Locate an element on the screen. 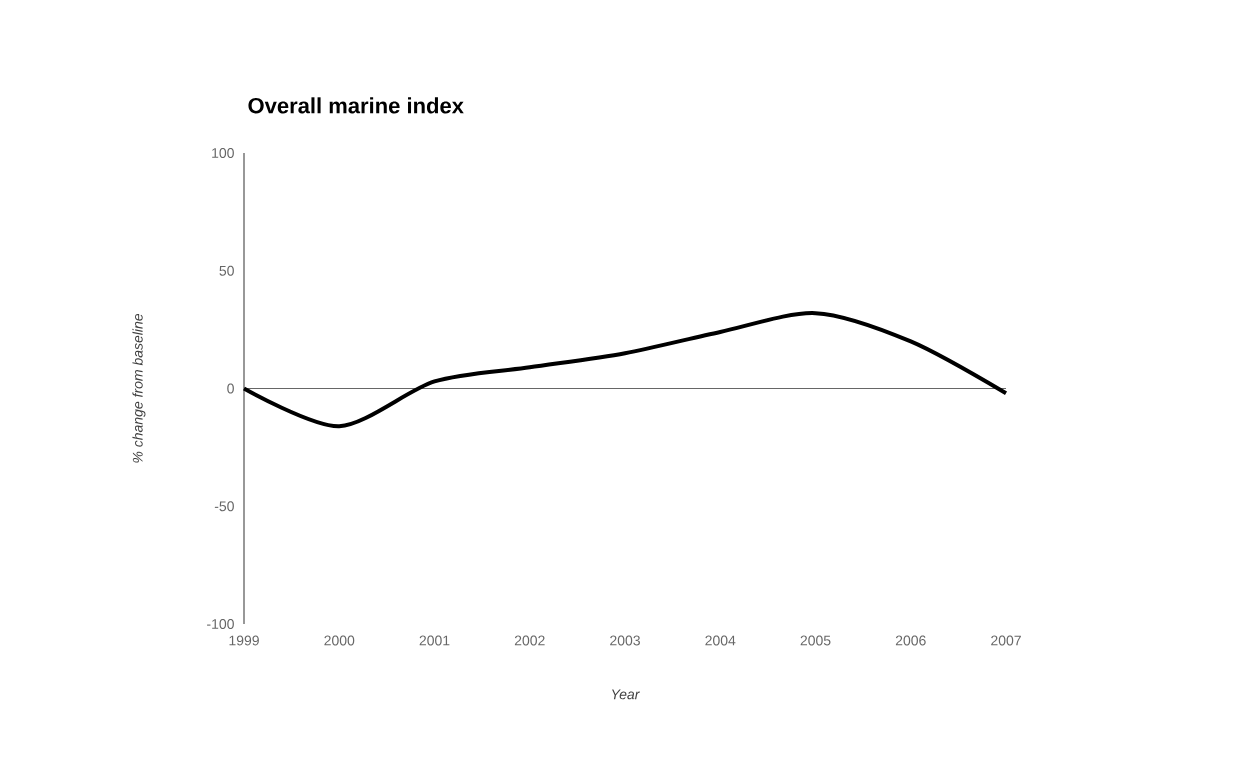 This screenshot has width=1239, height=766. y-tick-label: -100 is located at coordinates (220, 624).